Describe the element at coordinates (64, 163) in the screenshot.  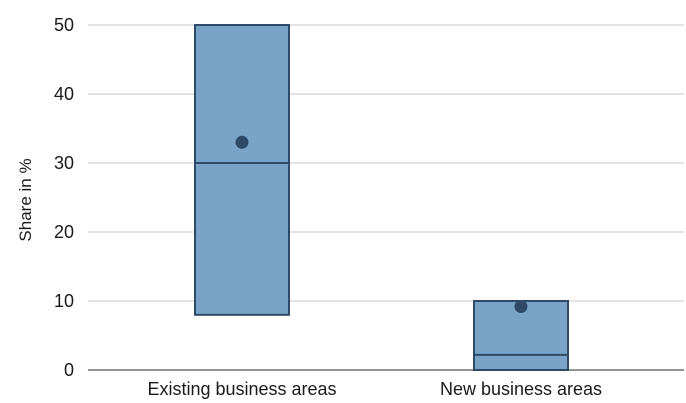
I see `y-tick-label-30: 30` at that location.